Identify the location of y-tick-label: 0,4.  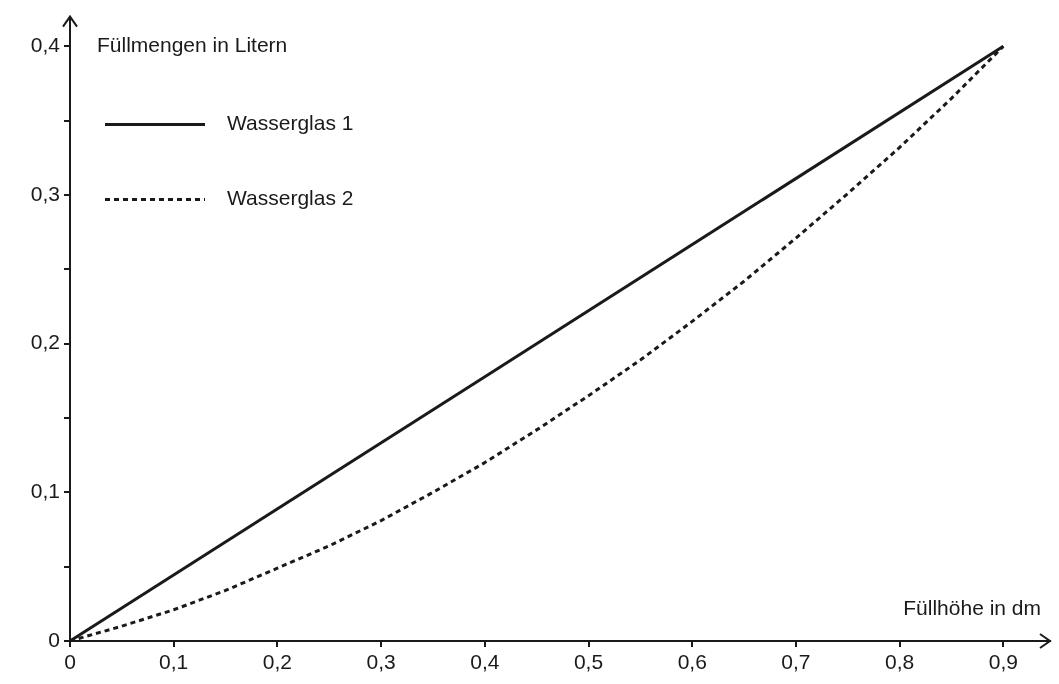
(45, 45).